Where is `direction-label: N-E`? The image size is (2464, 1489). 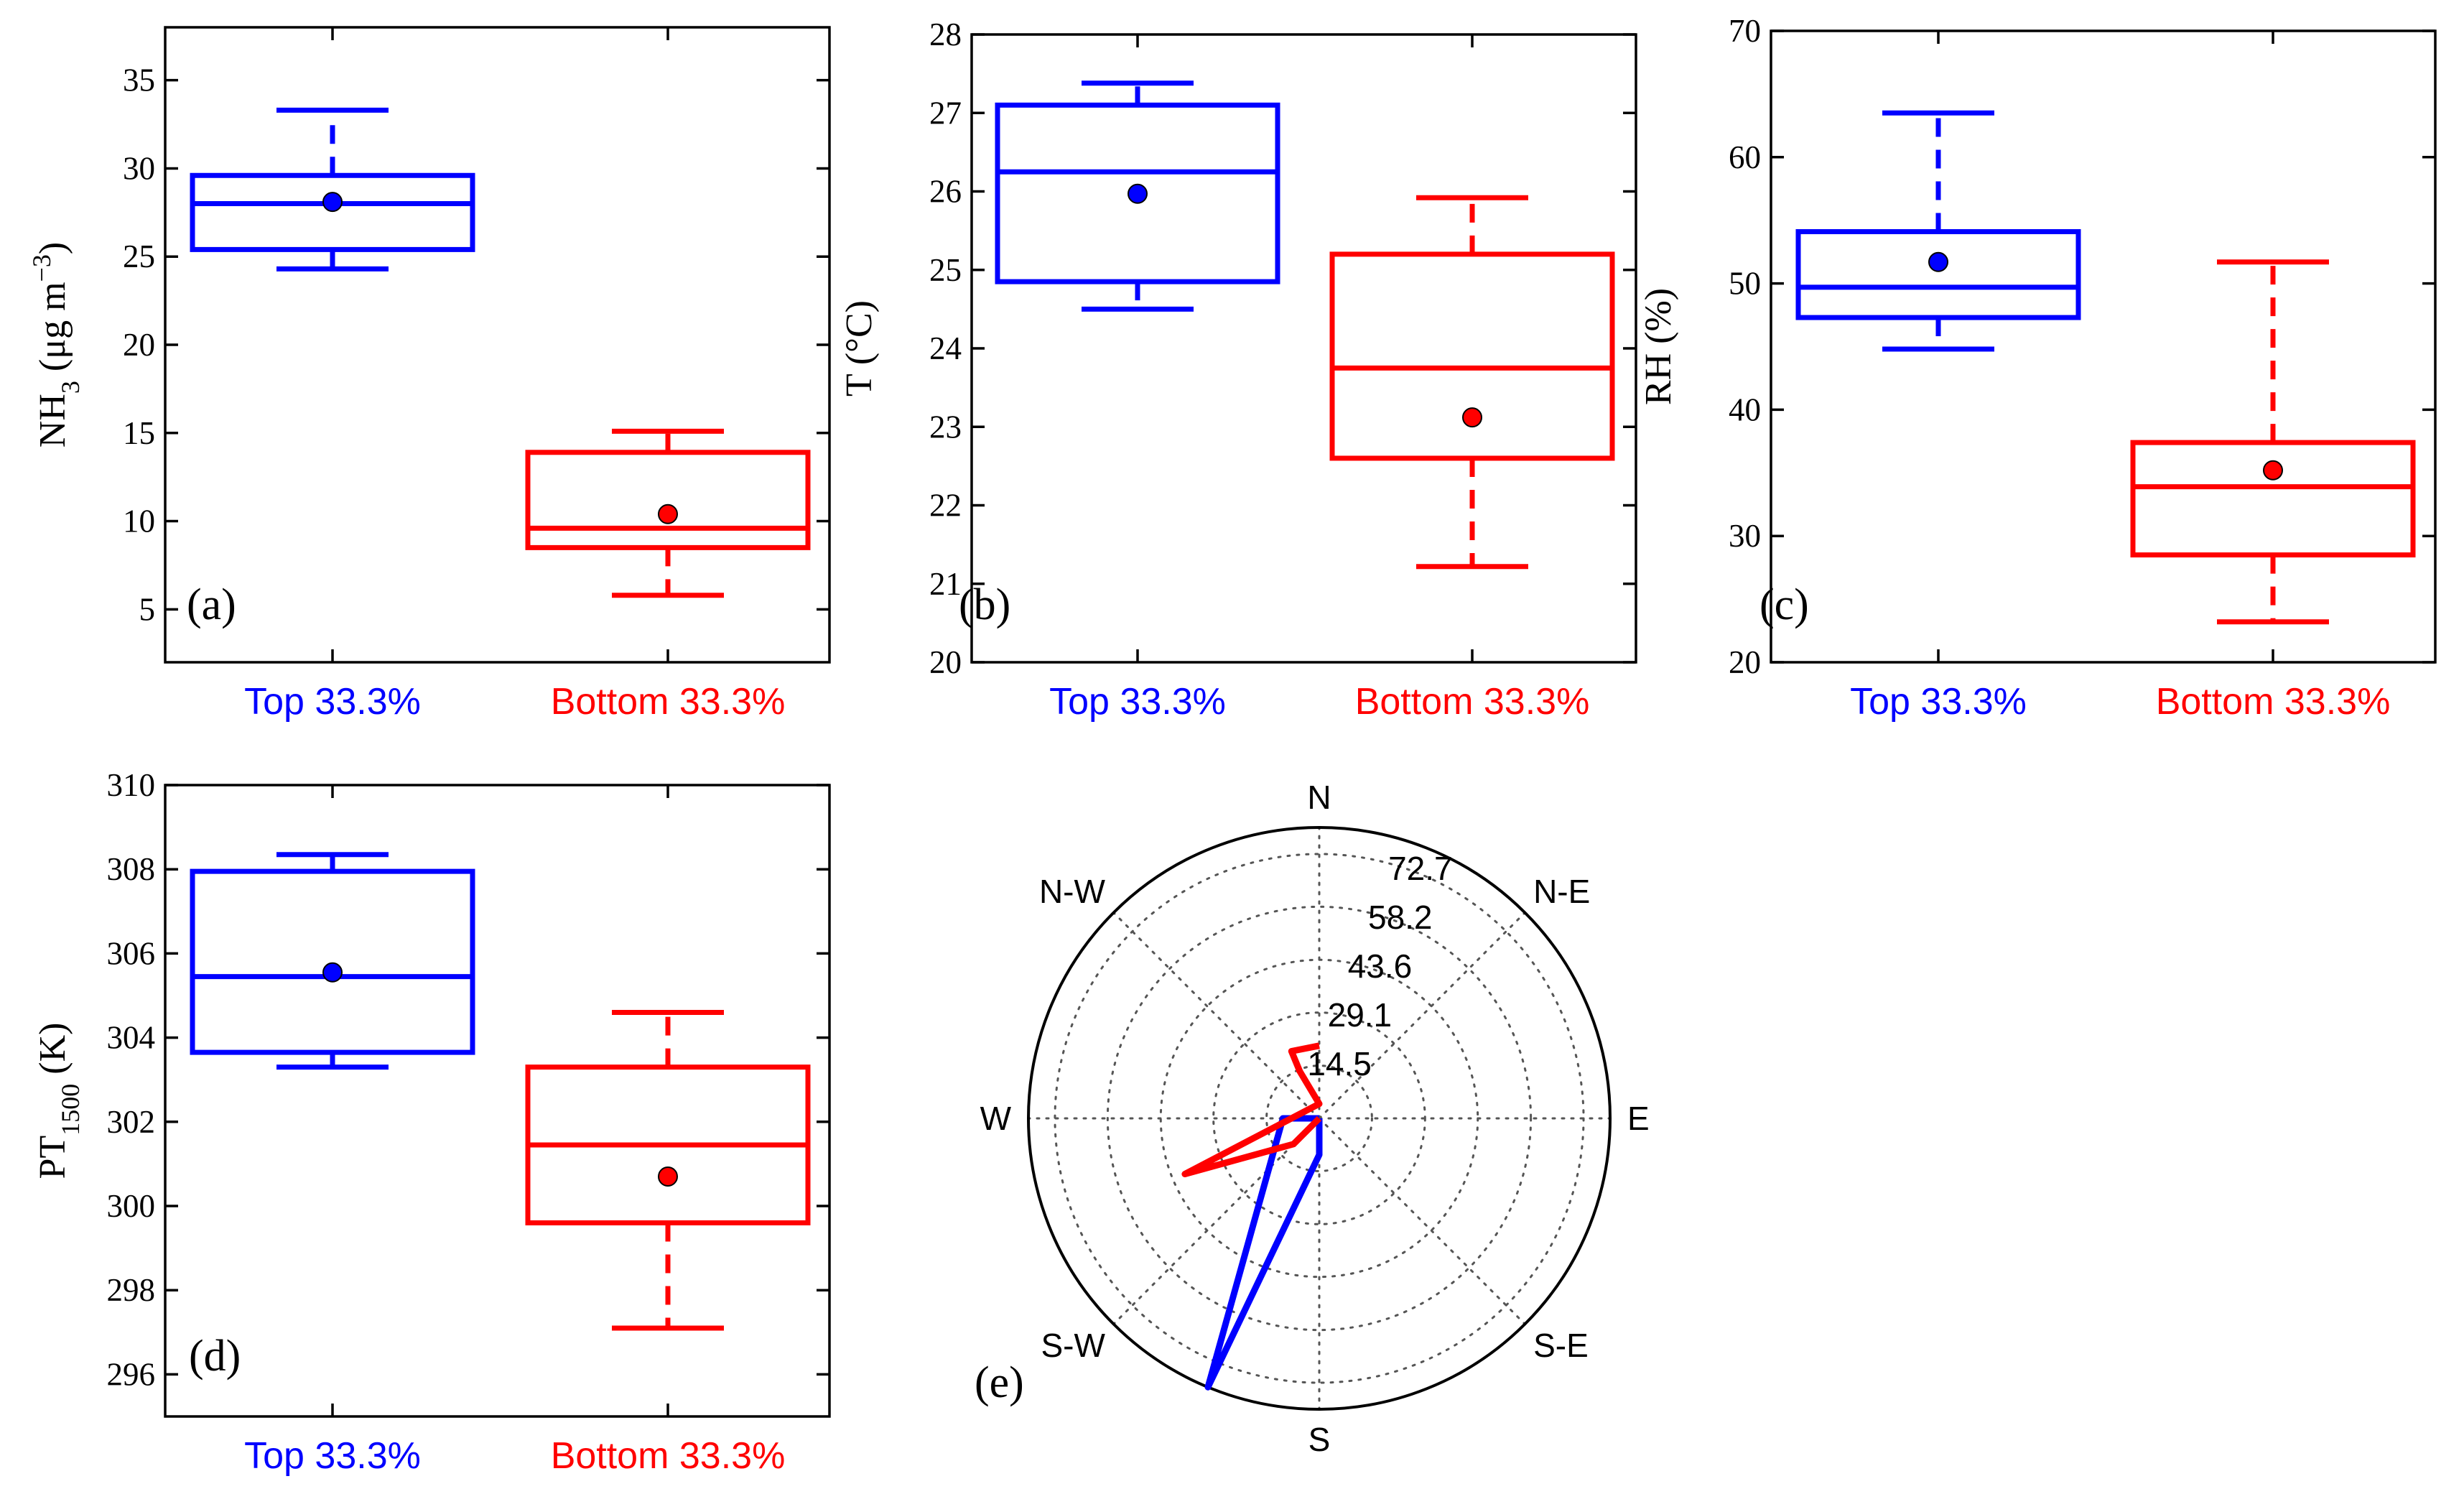
direction-label: N-E is located at coordinates (1561, 891).